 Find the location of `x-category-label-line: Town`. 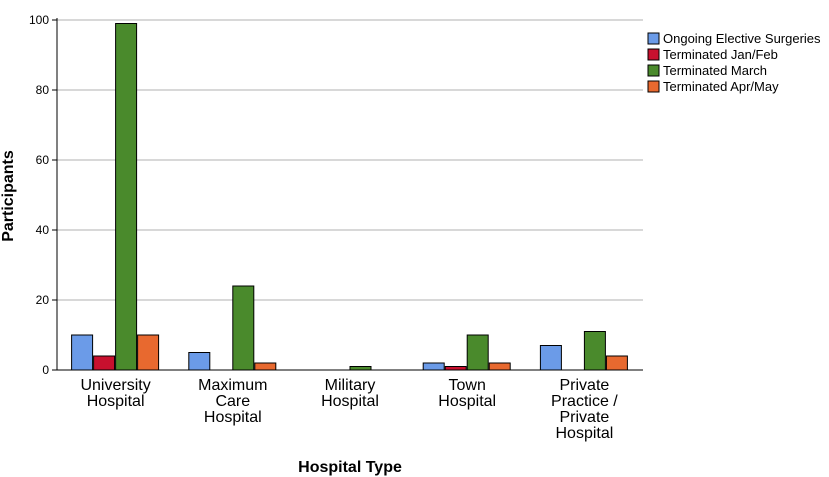

x-category-label-line: Town is located at coordinates (467, 385).